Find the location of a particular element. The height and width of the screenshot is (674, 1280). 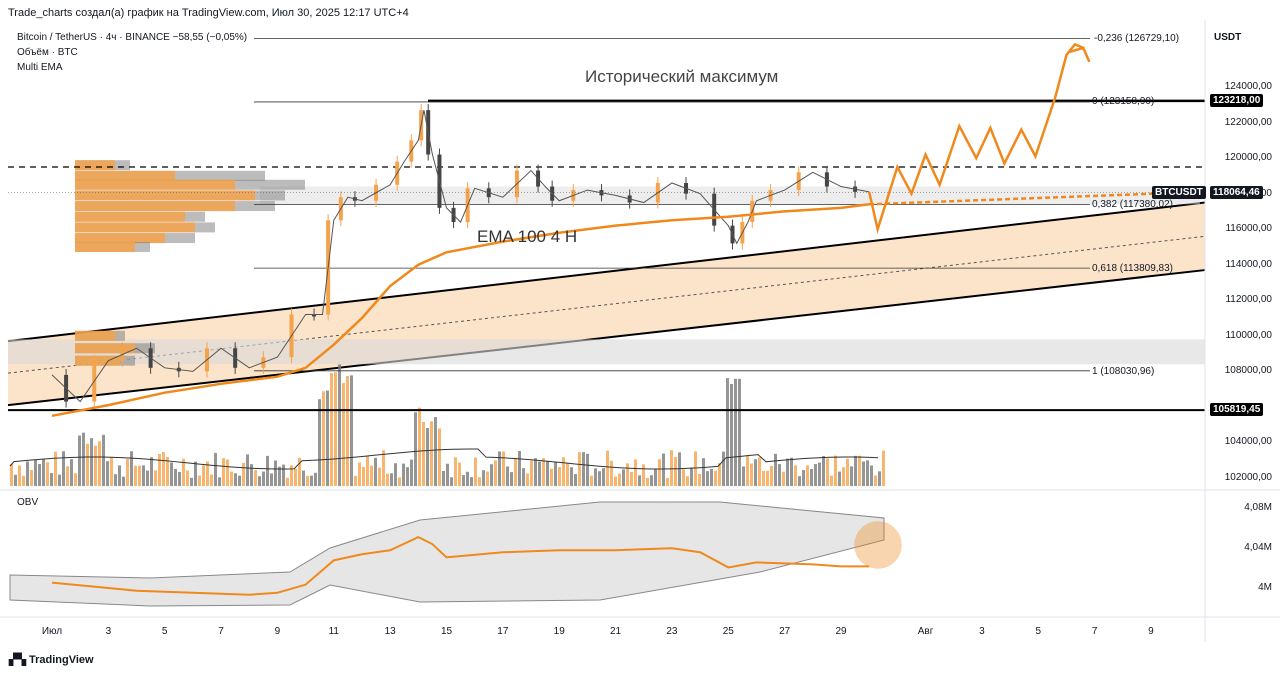

price-tick: 108000,00 is located at coordinates (1248, 371).